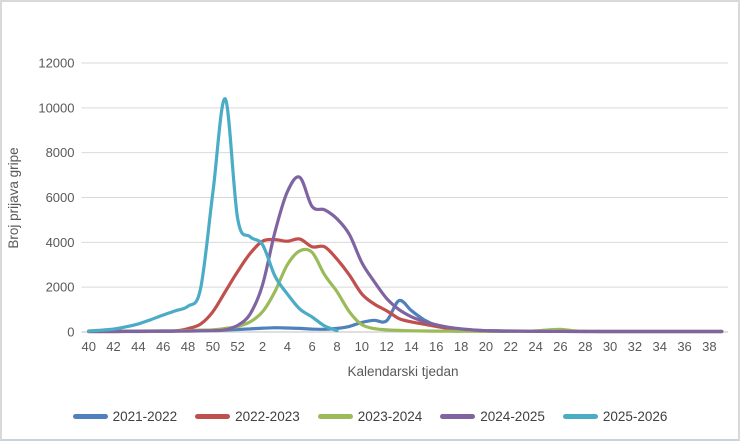 The height and width of the screenshot is (441, 740). I want to click on x-tick-label: 26, so click(560, 346).